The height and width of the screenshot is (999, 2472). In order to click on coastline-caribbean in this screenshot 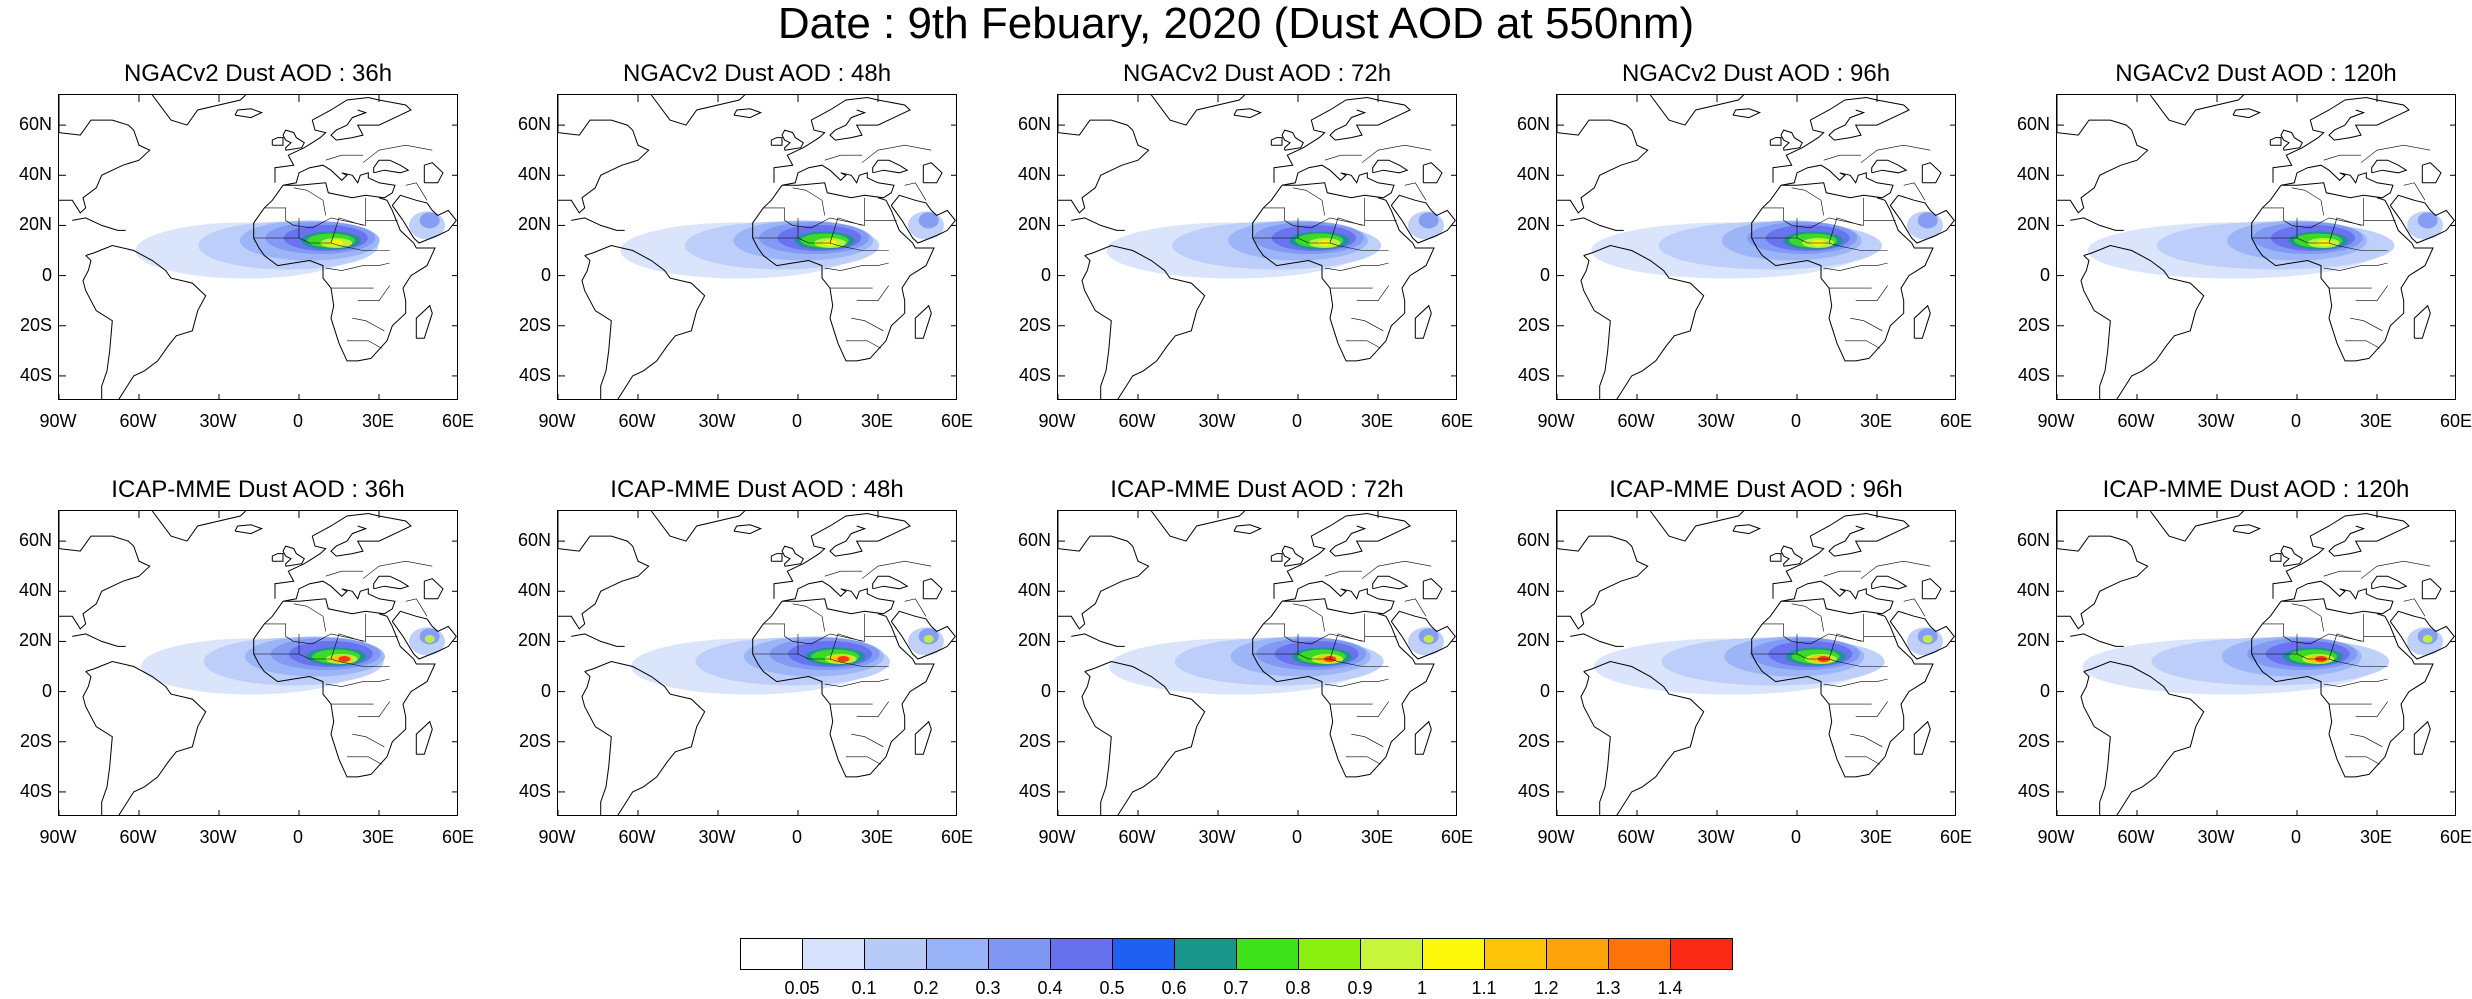, I will do `click(1597, 640)`.